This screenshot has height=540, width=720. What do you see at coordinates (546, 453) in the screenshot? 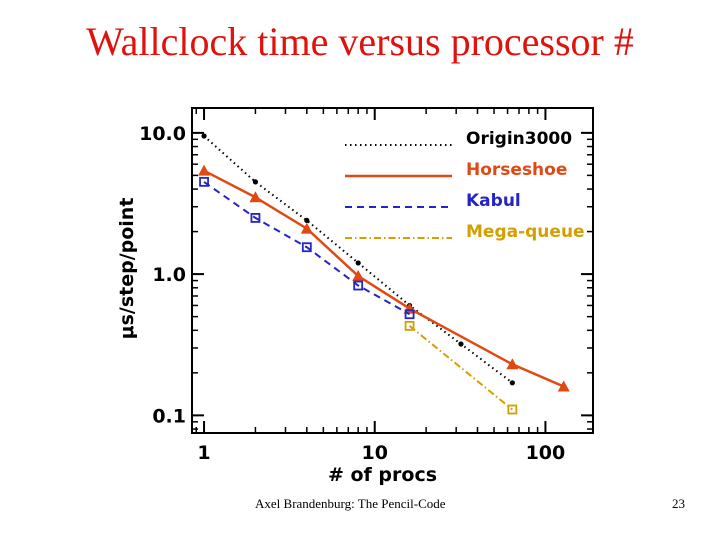
I see `x-tick-label: 100` at bounding box center [546, 453].